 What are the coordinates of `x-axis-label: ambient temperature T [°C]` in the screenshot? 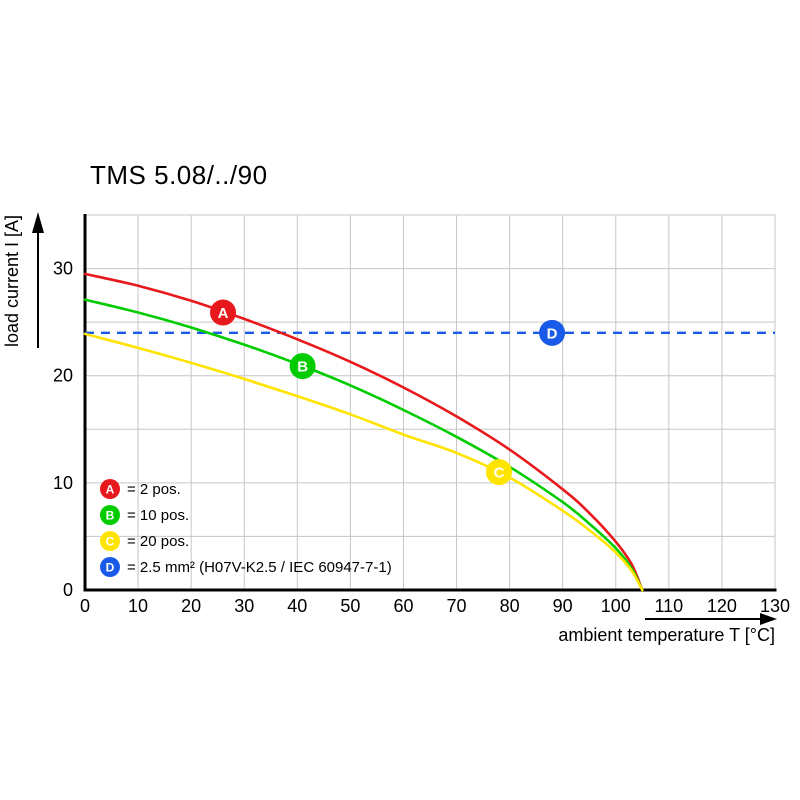 It's located at (666, 635).